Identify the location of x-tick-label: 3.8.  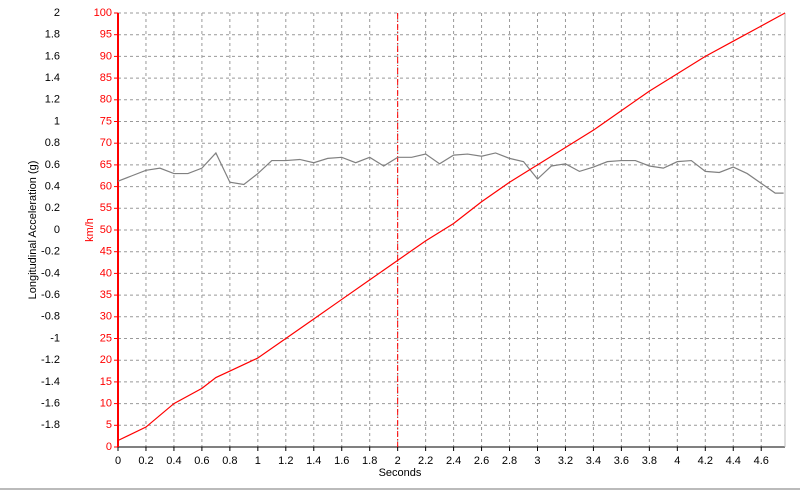
(649, 461).